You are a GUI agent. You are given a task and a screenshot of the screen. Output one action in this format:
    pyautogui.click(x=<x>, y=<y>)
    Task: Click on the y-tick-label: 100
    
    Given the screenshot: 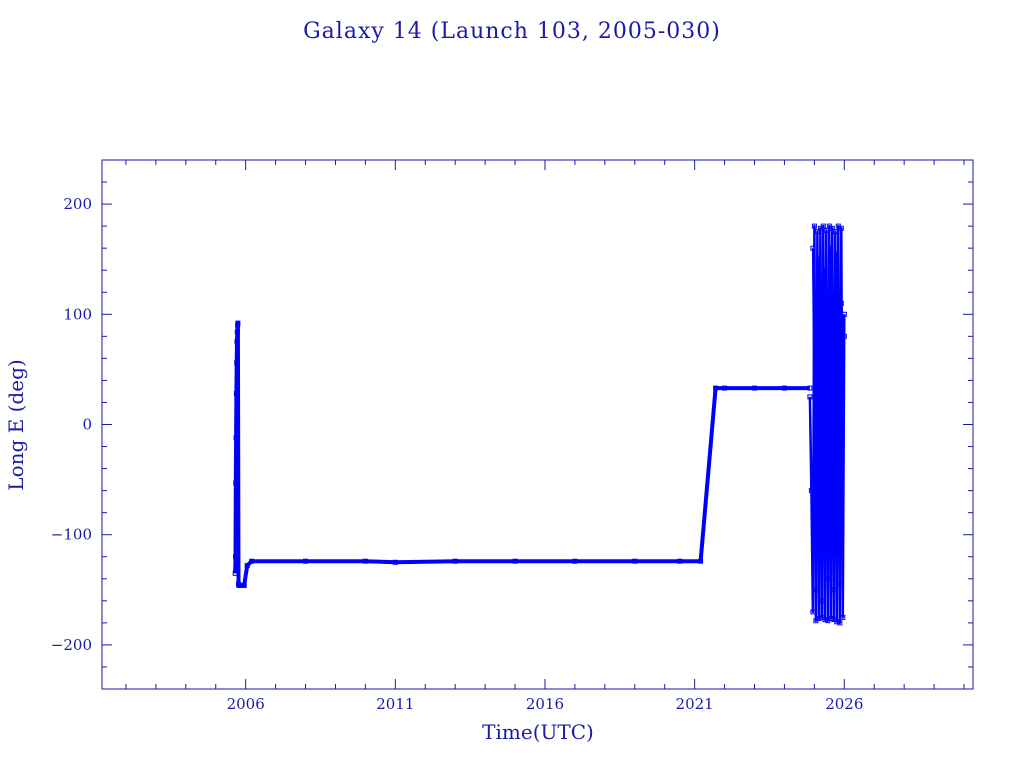 What is the action you would take?
    pyautogui.click(x=77, y=314)
    